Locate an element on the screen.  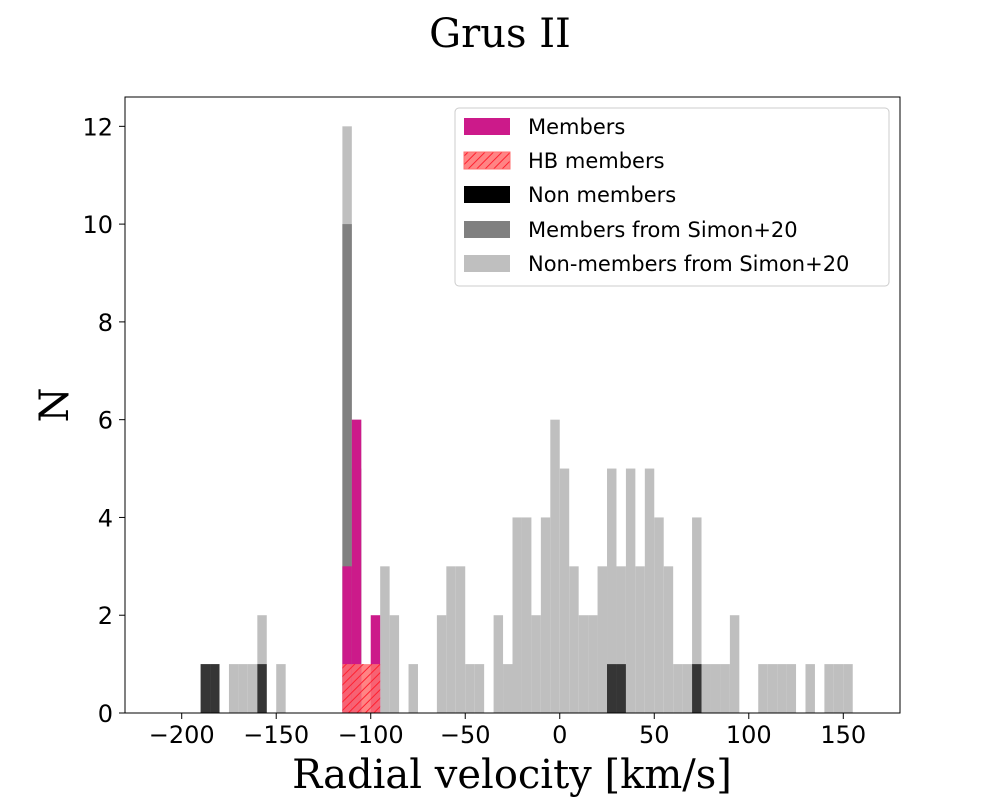
legend-swatch-simon-non-members is located at coordinates (487, 263).